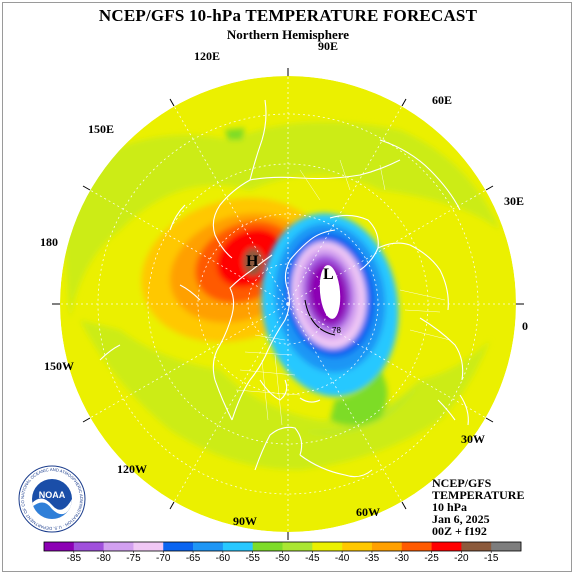 The height and width of the screenshot is (576, 576). Describe the element at coordinates (402, 558) in the screenshot. I see `colorbar-label: -30` at that location.